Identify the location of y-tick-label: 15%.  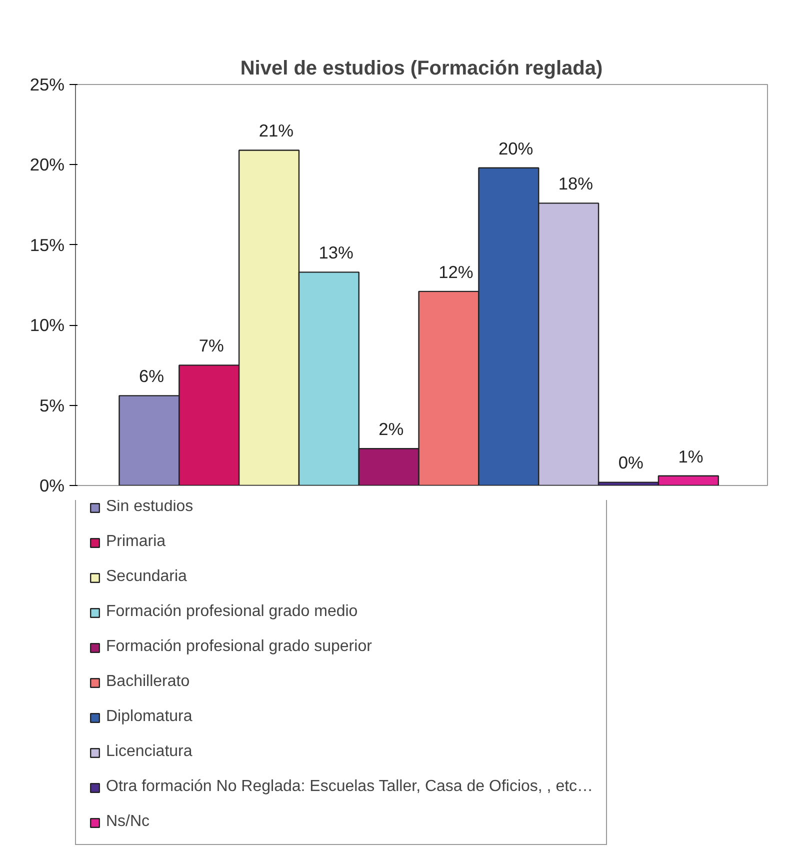
(47, 244).